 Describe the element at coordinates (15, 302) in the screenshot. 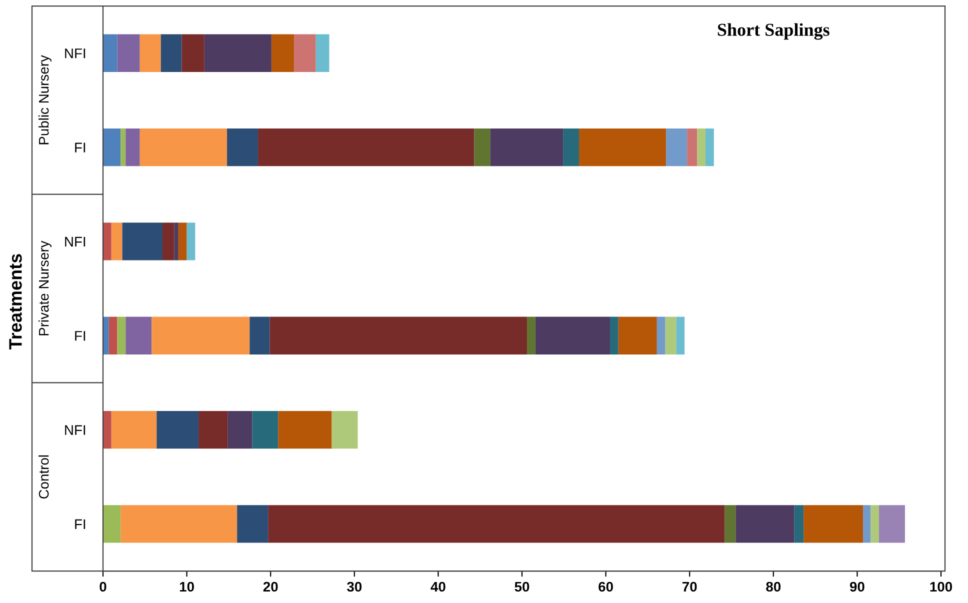

I see `y-axis-title: Treatments` at that location.